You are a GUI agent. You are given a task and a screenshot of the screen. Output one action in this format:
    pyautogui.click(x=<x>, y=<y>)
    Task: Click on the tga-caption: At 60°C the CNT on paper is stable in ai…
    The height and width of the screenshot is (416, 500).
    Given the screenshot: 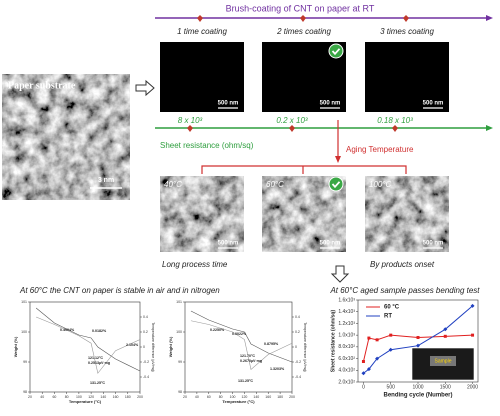 What is the action you would take?
    pyautogui.click(x=119, y=290)
    